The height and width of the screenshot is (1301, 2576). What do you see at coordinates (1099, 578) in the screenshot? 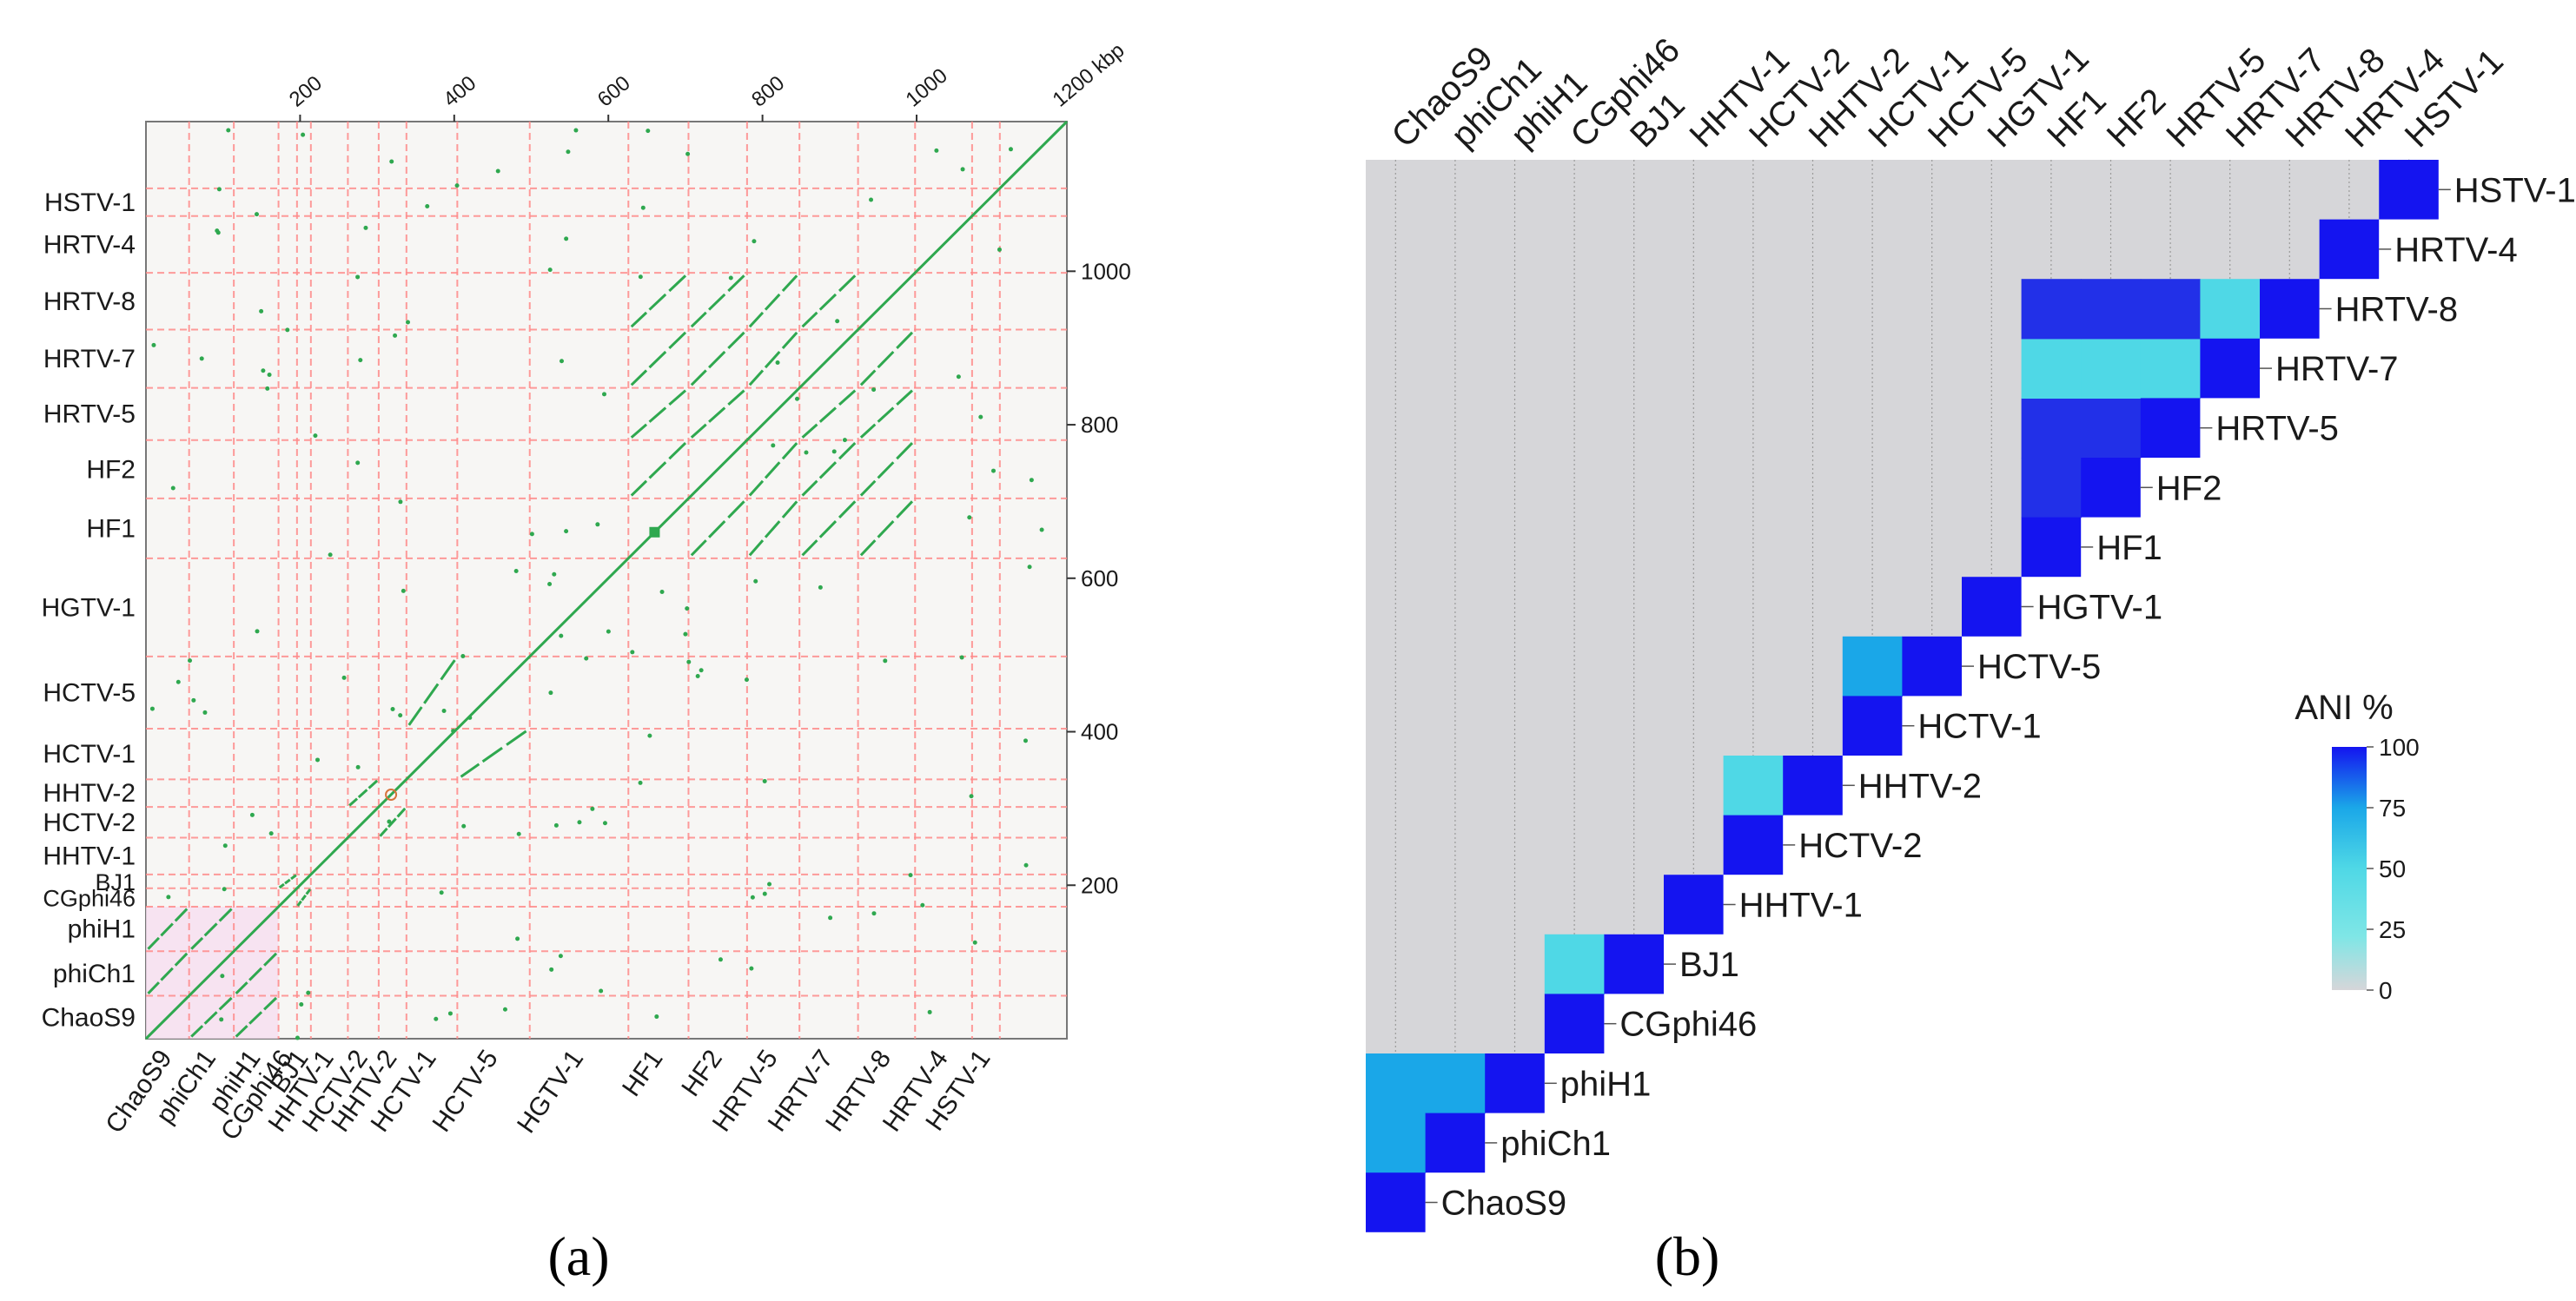
I see `y-tick-label: 600` at bounding box center [1099, 578].